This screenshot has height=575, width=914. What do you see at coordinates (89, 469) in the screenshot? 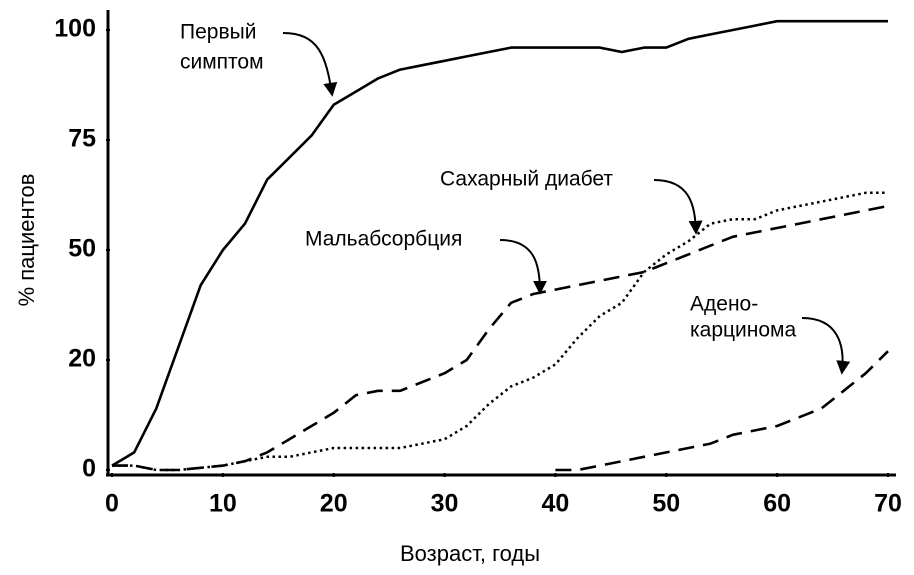
I see `y-tick-label: 0` at bounding box center [89, 469].